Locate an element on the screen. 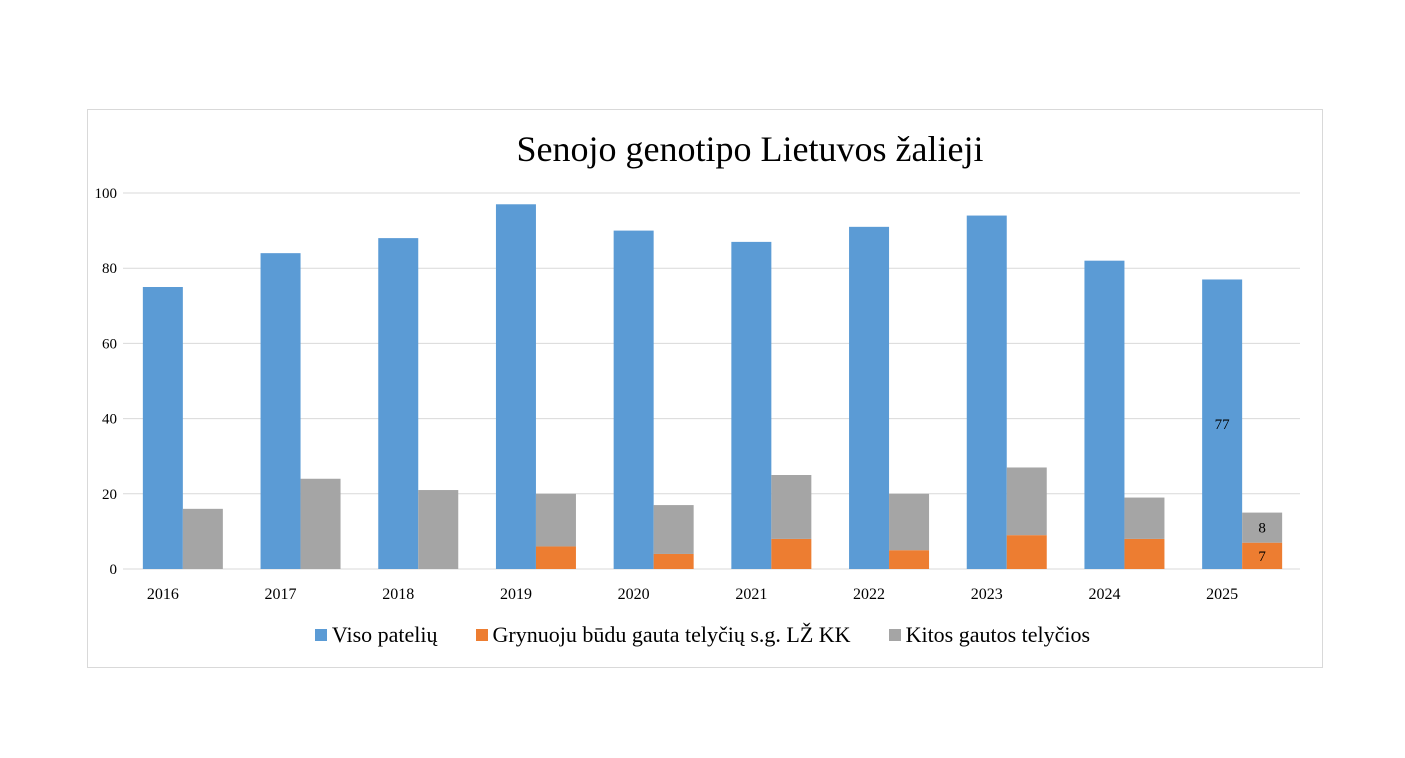 The width and height of the screenshot is (1405, 758). y-tick-label: 20 is located at coordinates (109, 495).